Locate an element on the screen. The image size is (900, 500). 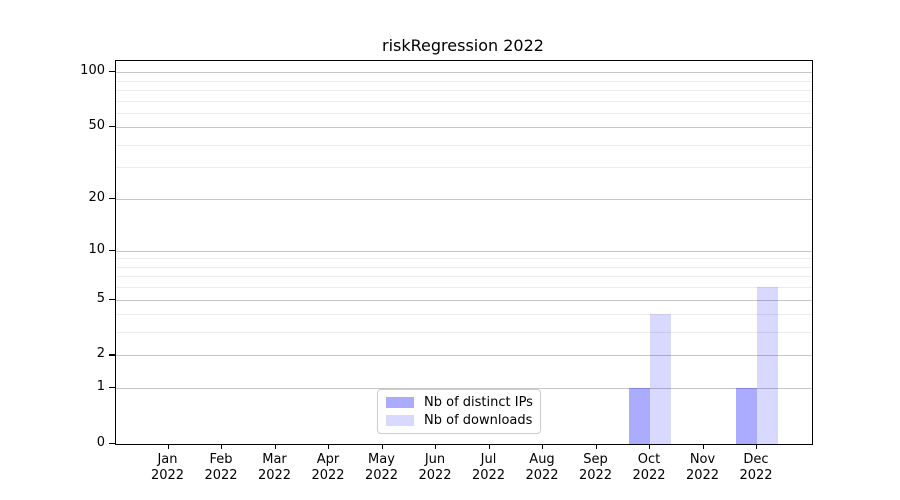
bar-distinct-ips-oct-2022 is located at coordinates (639, 416).